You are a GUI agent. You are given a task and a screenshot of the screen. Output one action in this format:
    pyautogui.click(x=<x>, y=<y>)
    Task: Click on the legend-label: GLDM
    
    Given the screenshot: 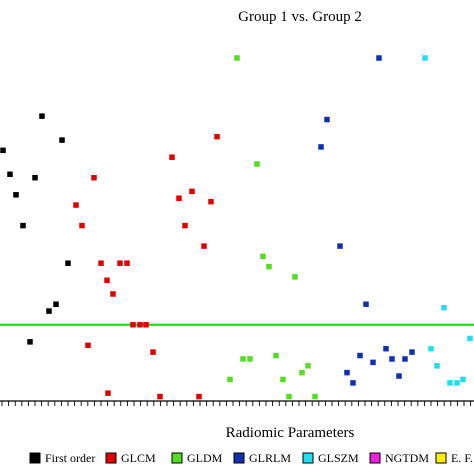 What is the action you would take?
    pyautogui.click(x=205, y=458)
    